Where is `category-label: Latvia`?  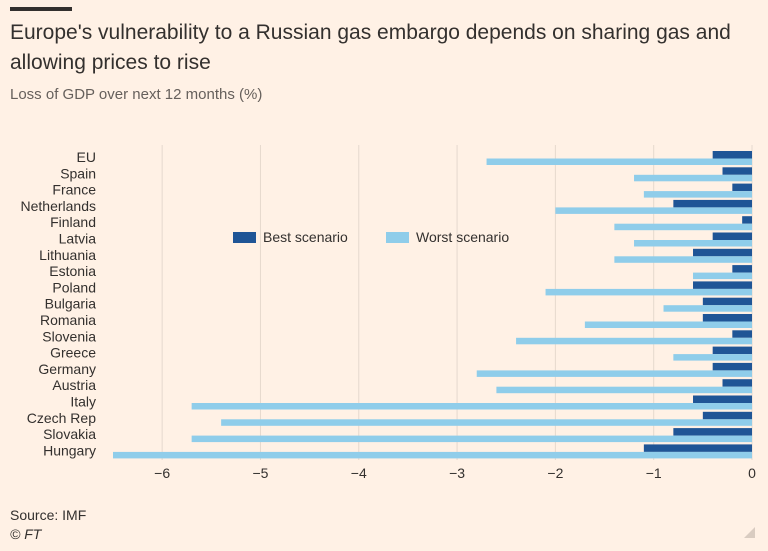
category-label: Latvia is located at coordinates (78, 239).